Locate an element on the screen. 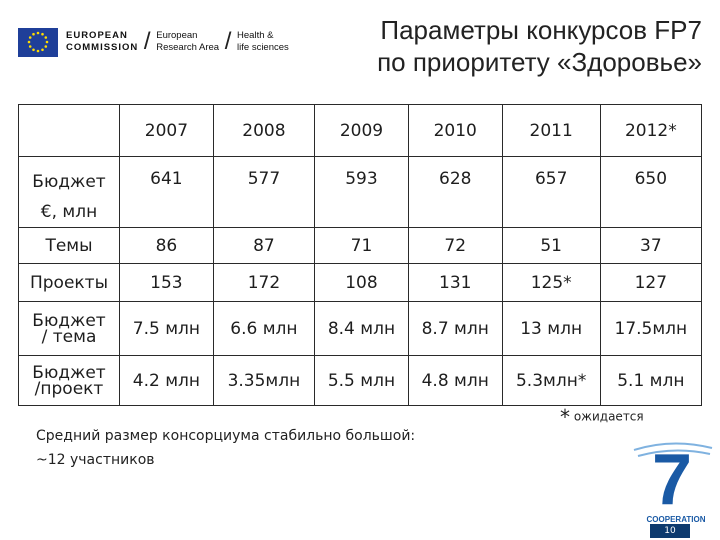  table-cell: 657 is located at coordinates (551, 192).